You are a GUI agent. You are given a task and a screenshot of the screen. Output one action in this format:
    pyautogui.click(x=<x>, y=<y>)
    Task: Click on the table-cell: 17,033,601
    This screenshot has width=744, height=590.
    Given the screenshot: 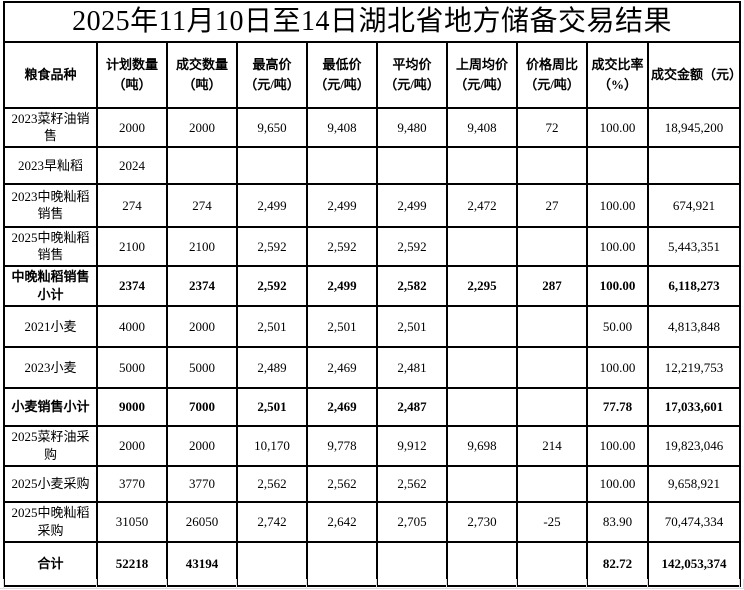 What is the action you would take?
    pyautogui.click(x=694, y=406)
    